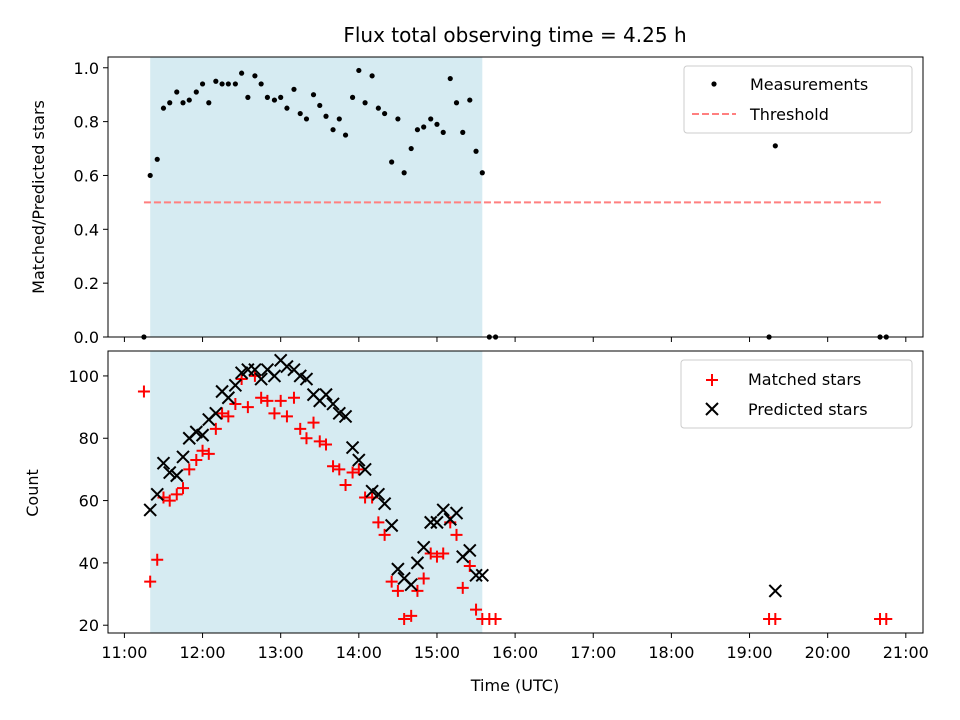 Image resolution: width=960 pixels, height=720 pixels. Describe the element at coordinates (515, 339) in the screenshot. I see `top-x-ticks` at that location.